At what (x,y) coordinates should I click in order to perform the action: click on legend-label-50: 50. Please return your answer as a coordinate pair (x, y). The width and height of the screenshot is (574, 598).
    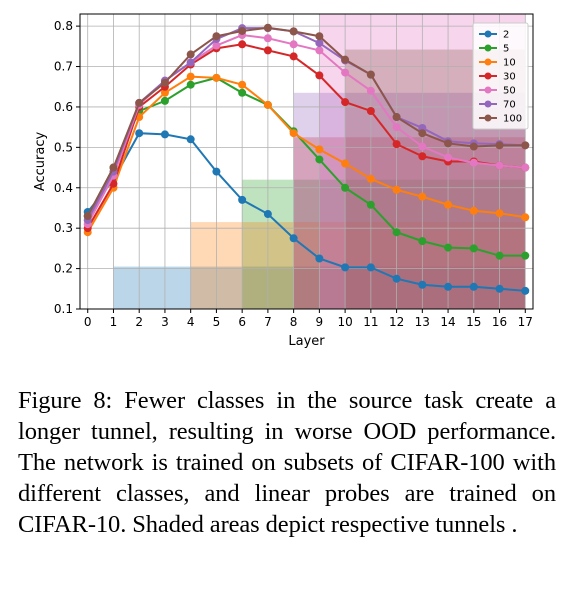
    Looking at the image, I should click on (509, 91).